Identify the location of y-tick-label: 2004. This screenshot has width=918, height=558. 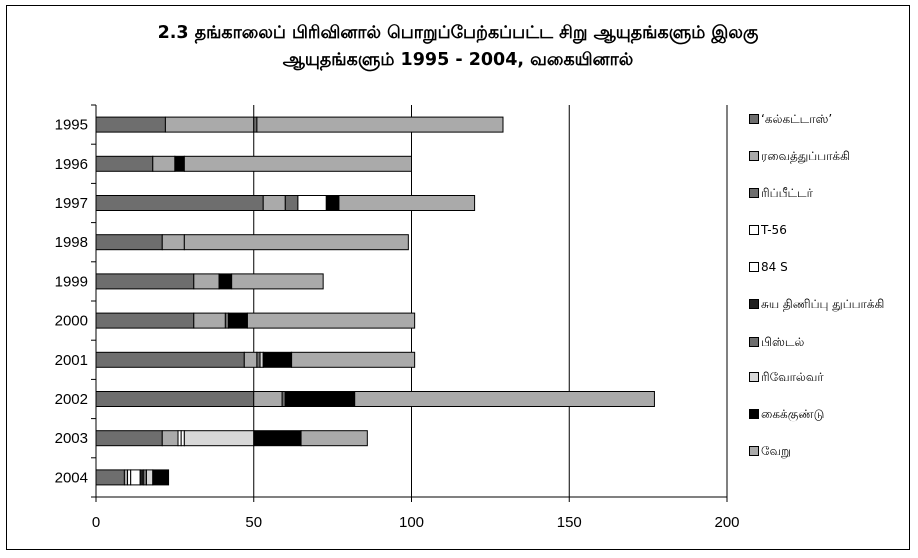
(71, 477).